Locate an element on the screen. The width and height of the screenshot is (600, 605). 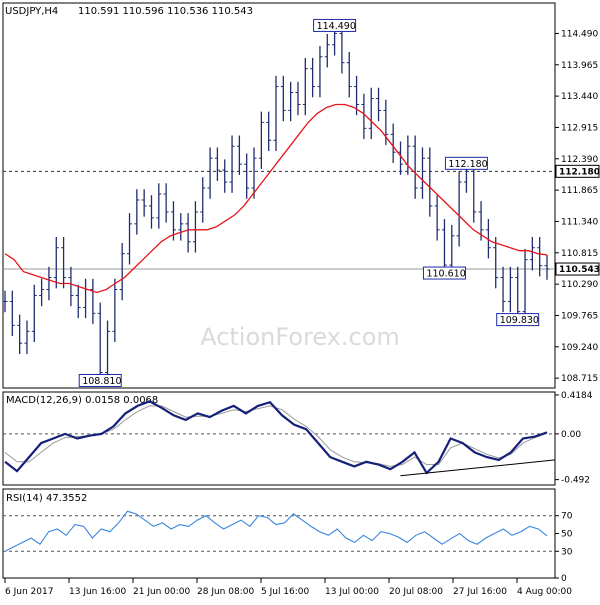
price-annotation-label: 109.830 is located at coordinates (519, 320).